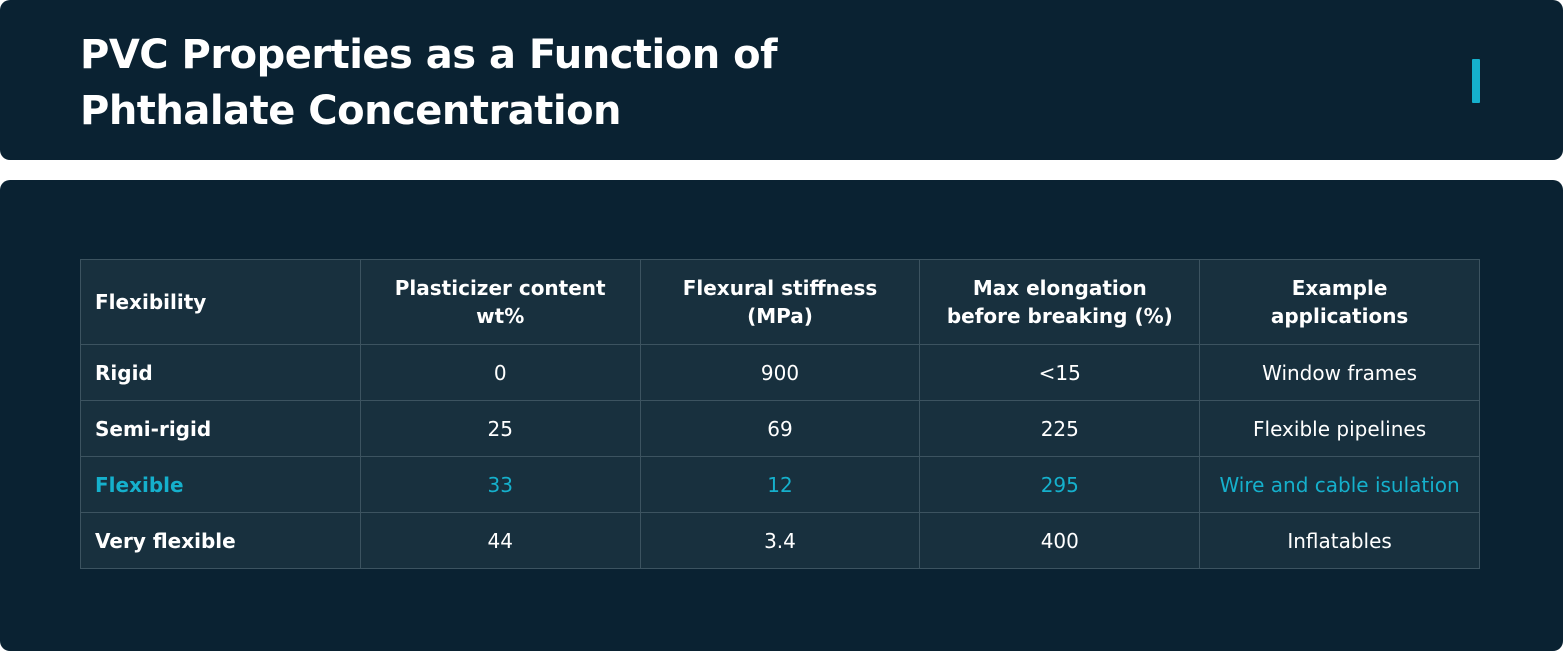 This screenshot has width=1564, height=651. I want to click on header-plasticizer-line-2: wt%, so click(500, 316).